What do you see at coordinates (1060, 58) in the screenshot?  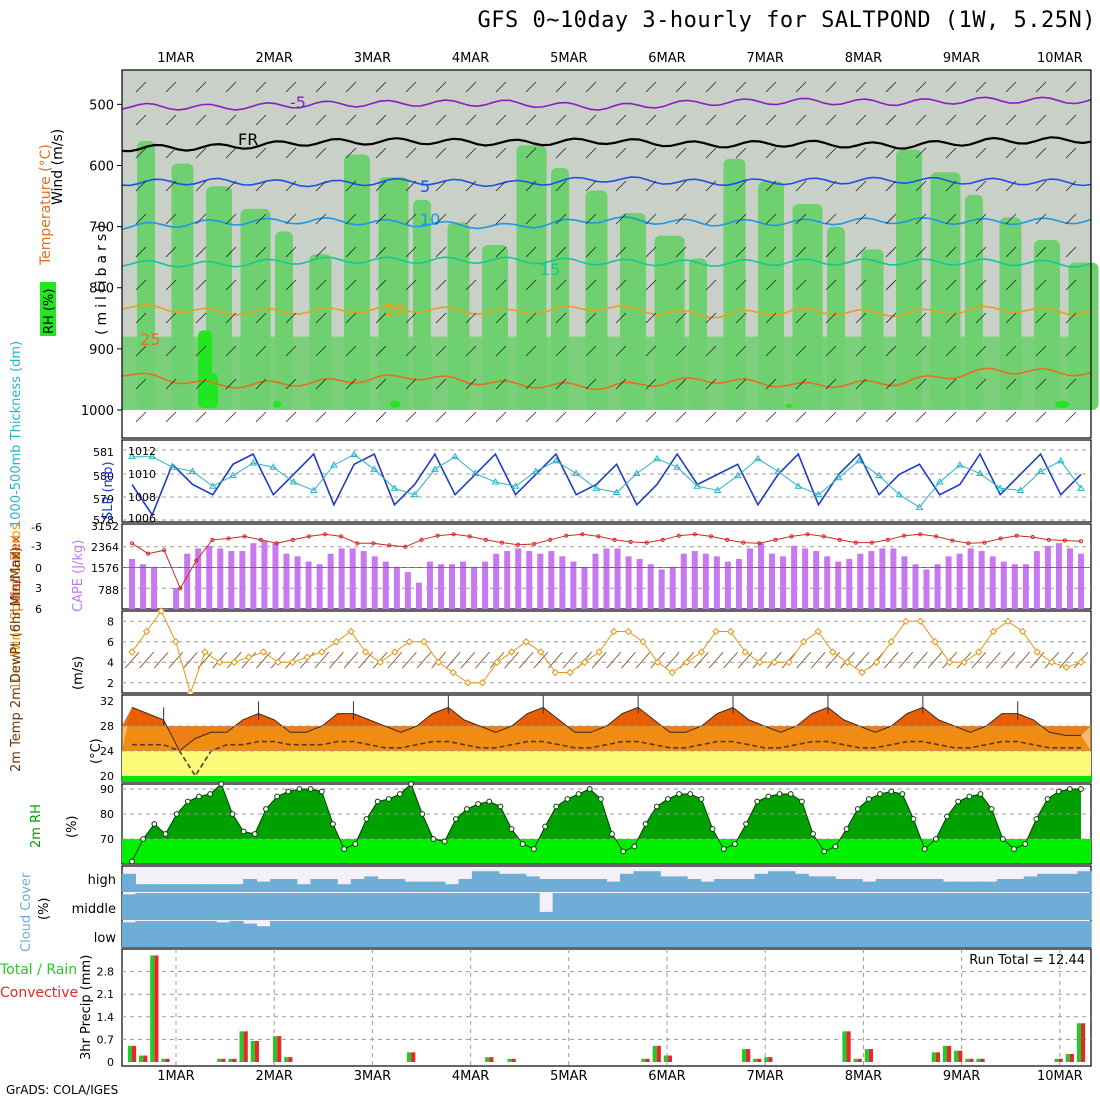 I see `date-label-top: 10MAR` at bounding box center [1060, 58].